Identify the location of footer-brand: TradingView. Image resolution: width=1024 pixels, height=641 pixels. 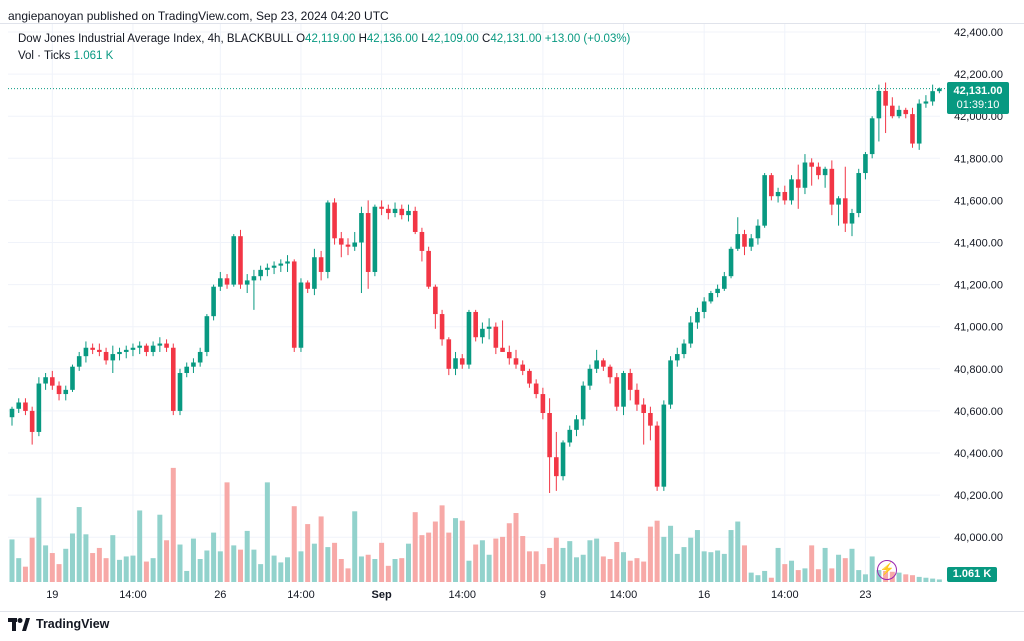
(58, 624).